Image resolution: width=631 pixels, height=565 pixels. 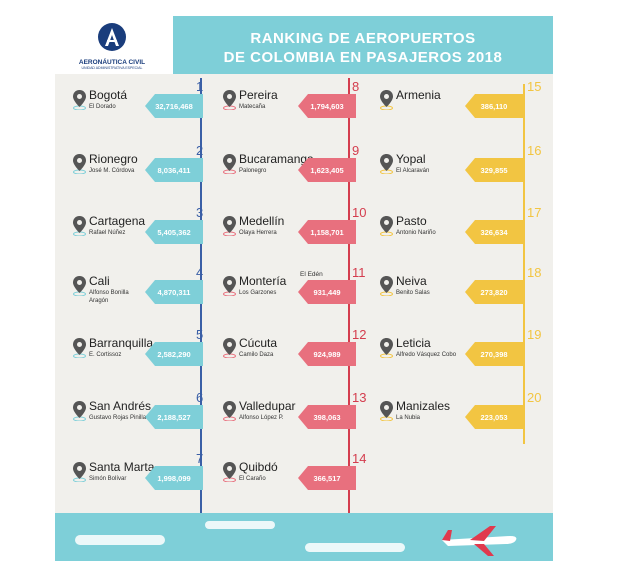 What do you see at coordinates (252, 479) in the screenshot?
I see `airport-name: El Caraño` at bounding box center [252, 479].